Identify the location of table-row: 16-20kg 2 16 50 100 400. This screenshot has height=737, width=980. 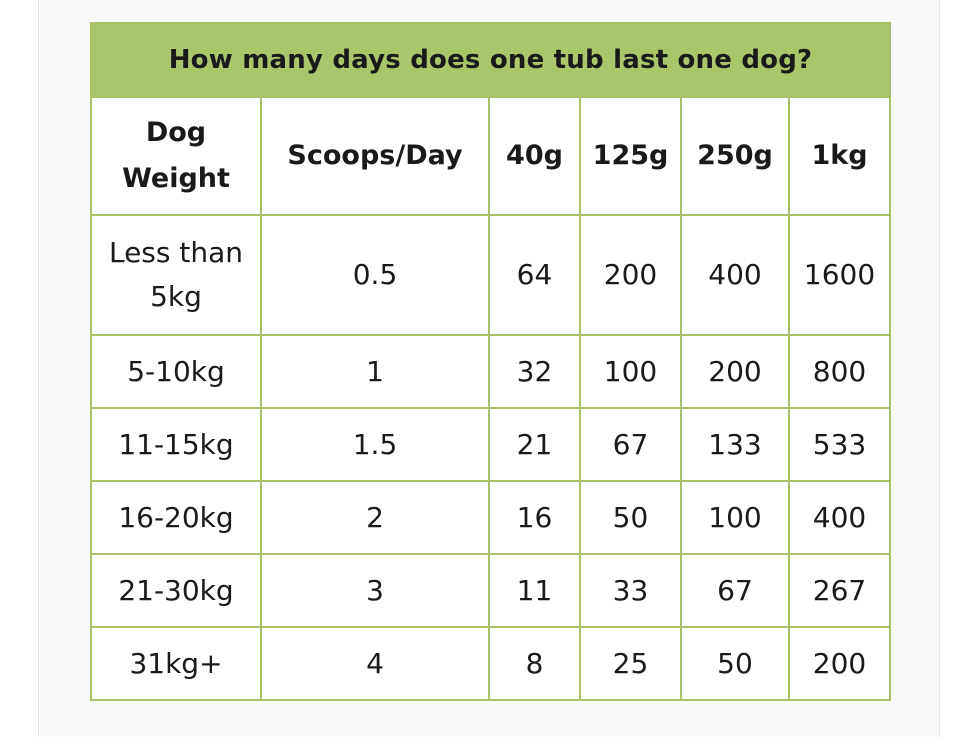
(491, 517).